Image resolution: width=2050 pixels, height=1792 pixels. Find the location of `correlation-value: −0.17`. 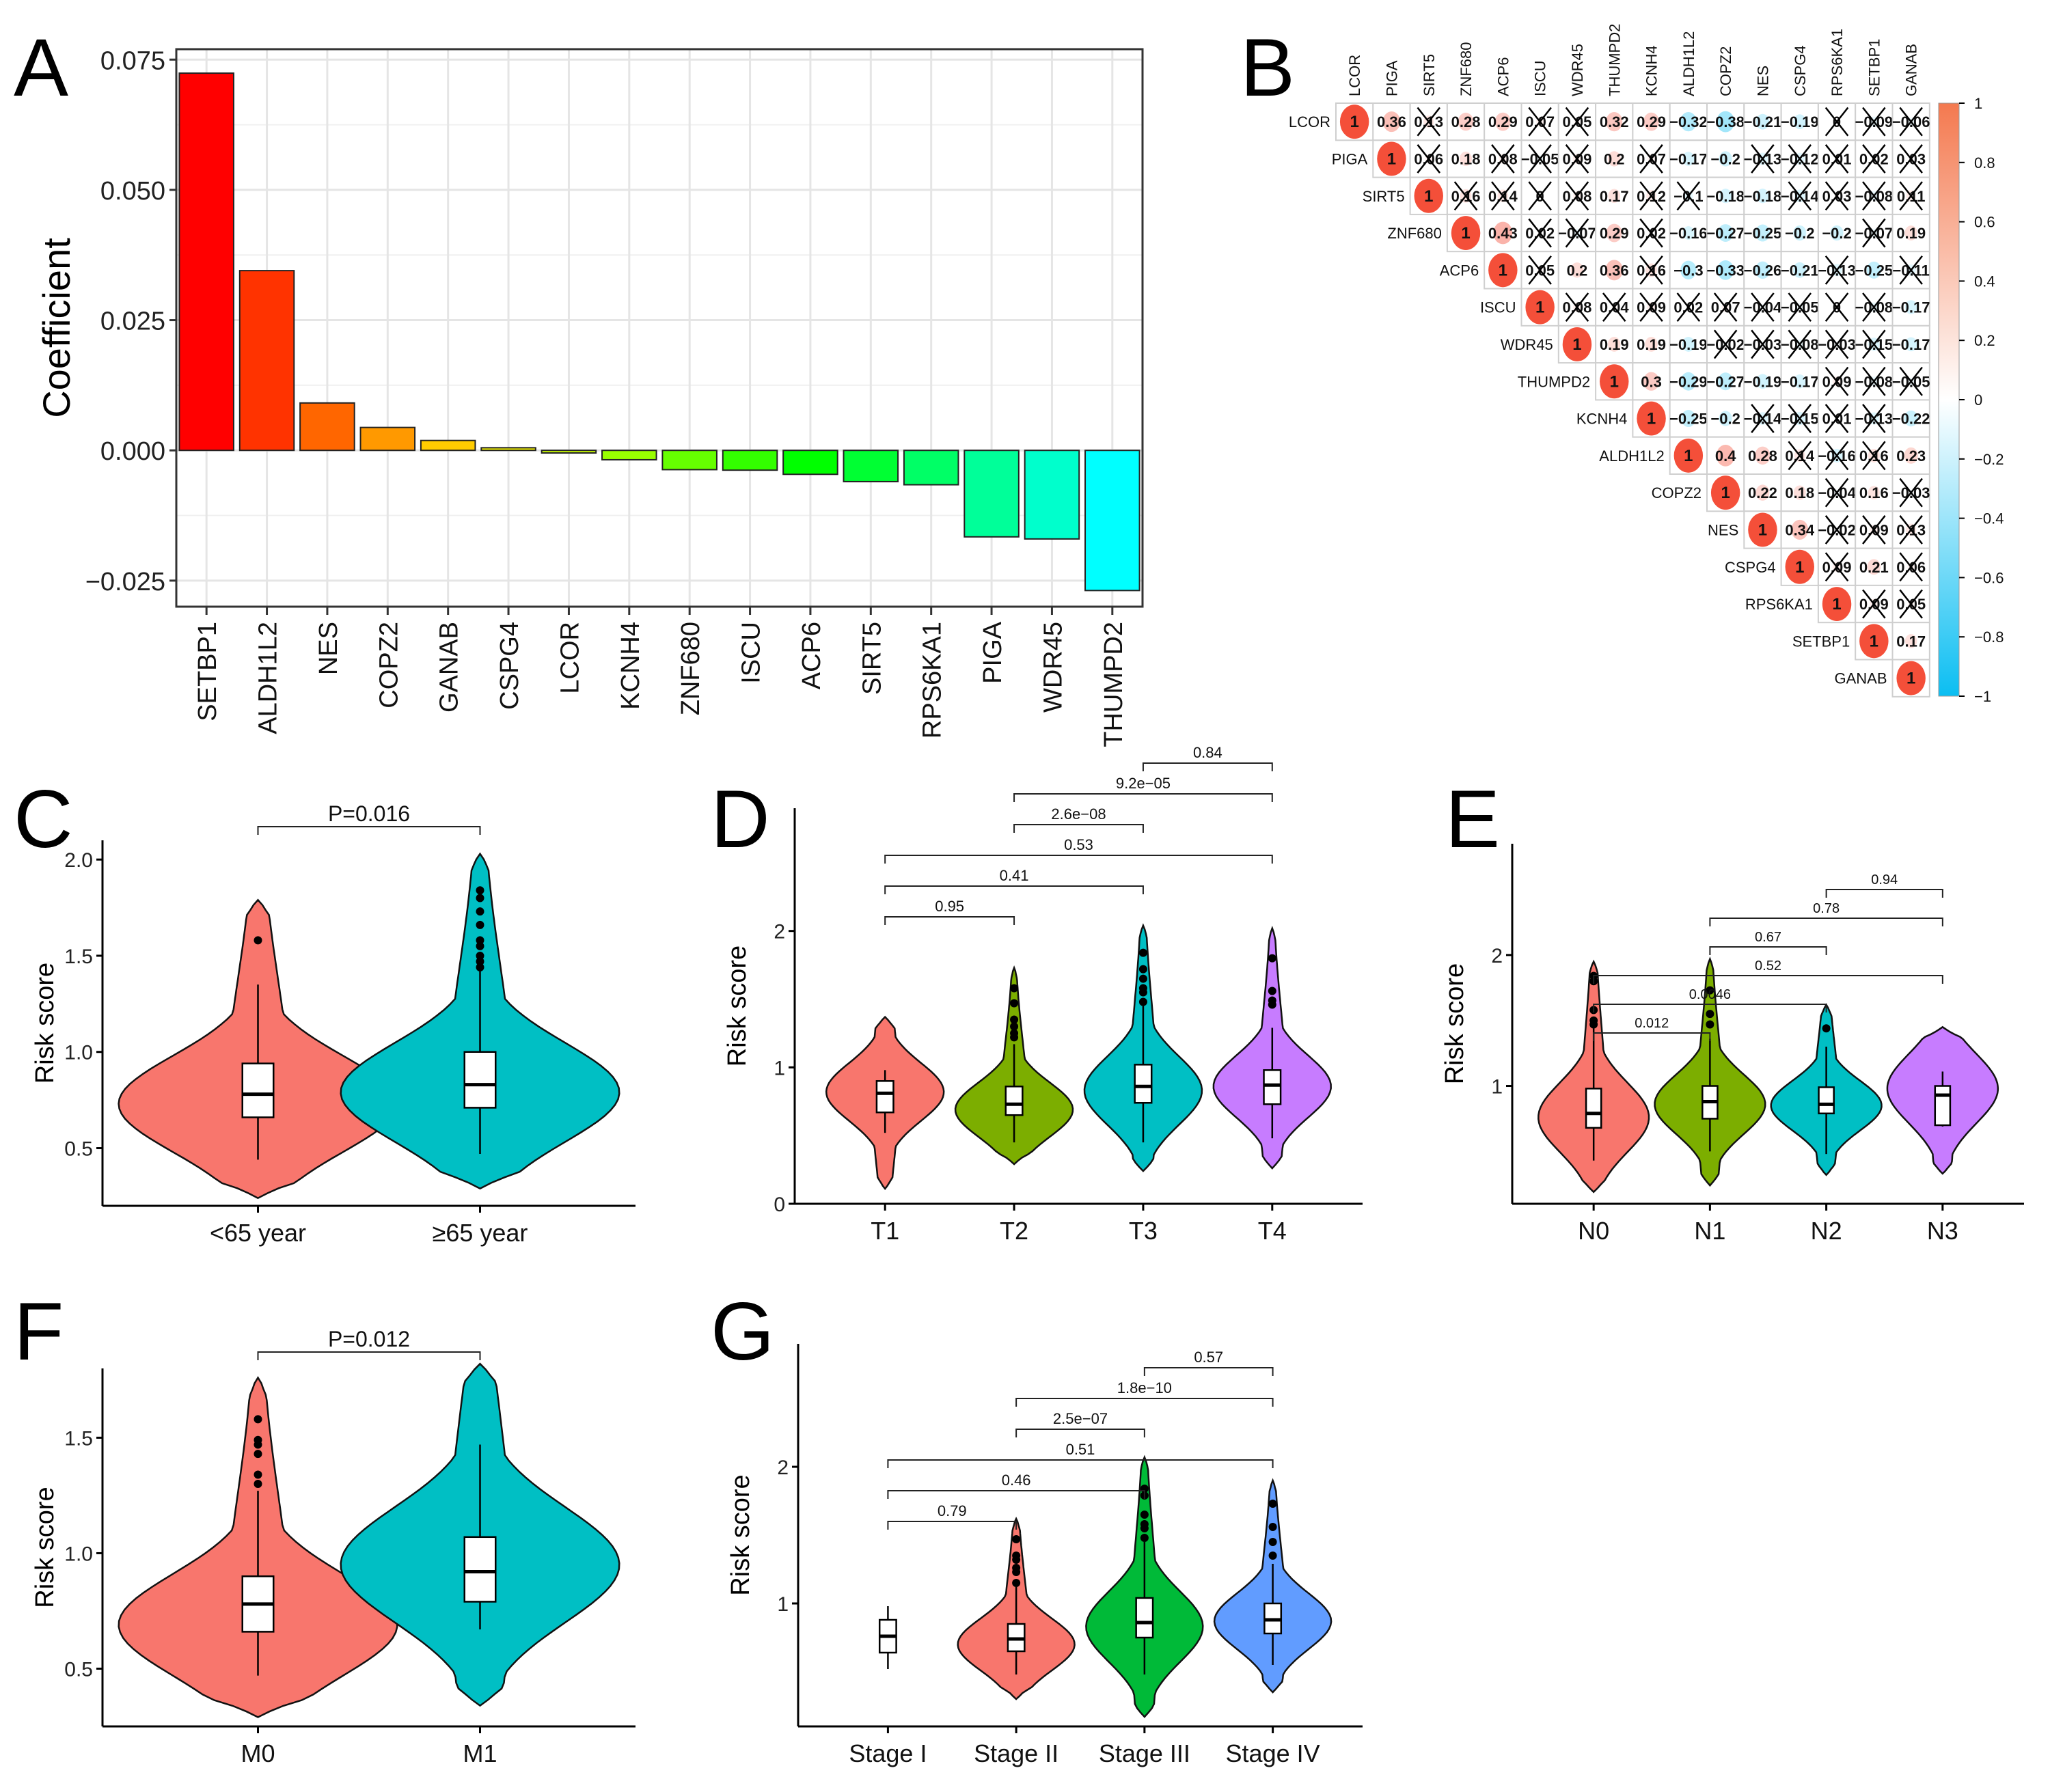

correlation-value: −0.17 is located at coordinates (1688, 159).